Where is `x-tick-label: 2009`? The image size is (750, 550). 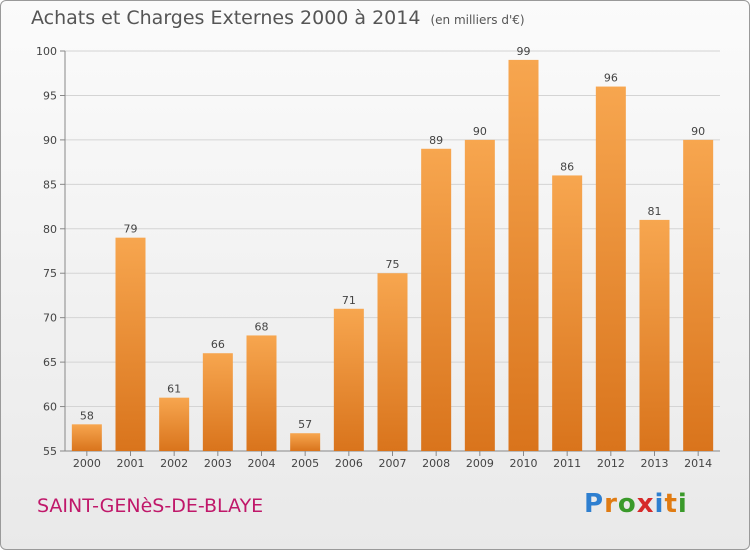
x-tick-label: 2009 is located at coordinates (480, 463).